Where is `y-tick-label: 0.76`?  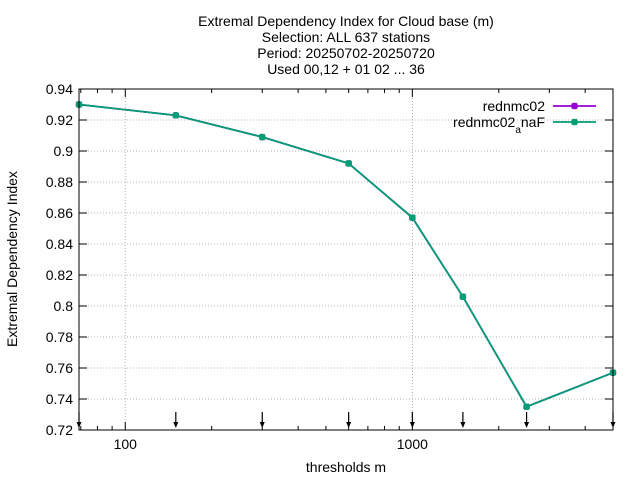
y-tick-label: 0.76 is located at coordinates (59, 368).